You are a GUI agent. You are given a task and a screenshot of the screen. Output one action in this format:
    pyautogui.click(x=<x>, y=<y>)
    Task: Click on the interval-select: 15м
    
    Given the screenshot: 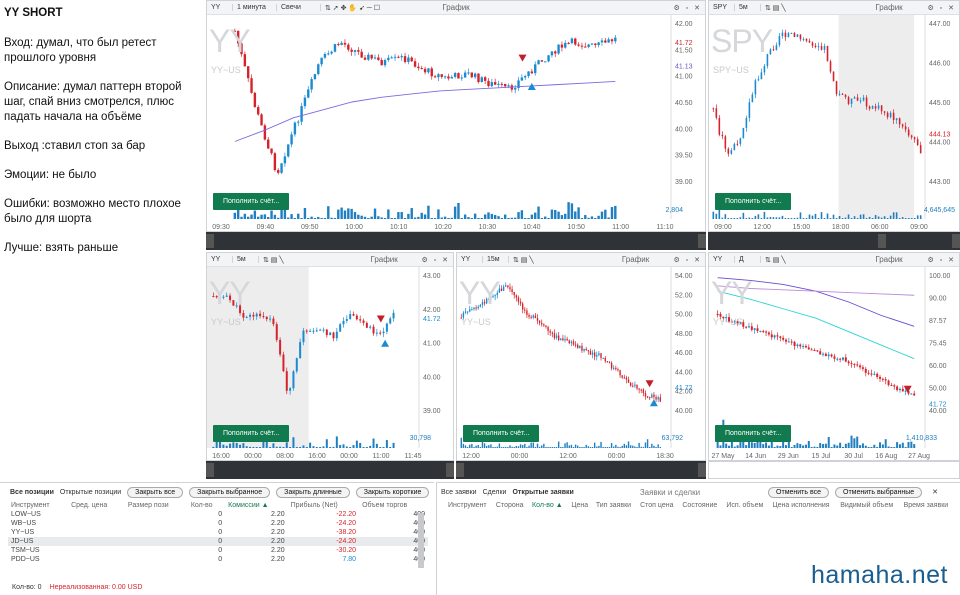 What is the action you would take?
    pyautogui.click(x=498, y=259)
    